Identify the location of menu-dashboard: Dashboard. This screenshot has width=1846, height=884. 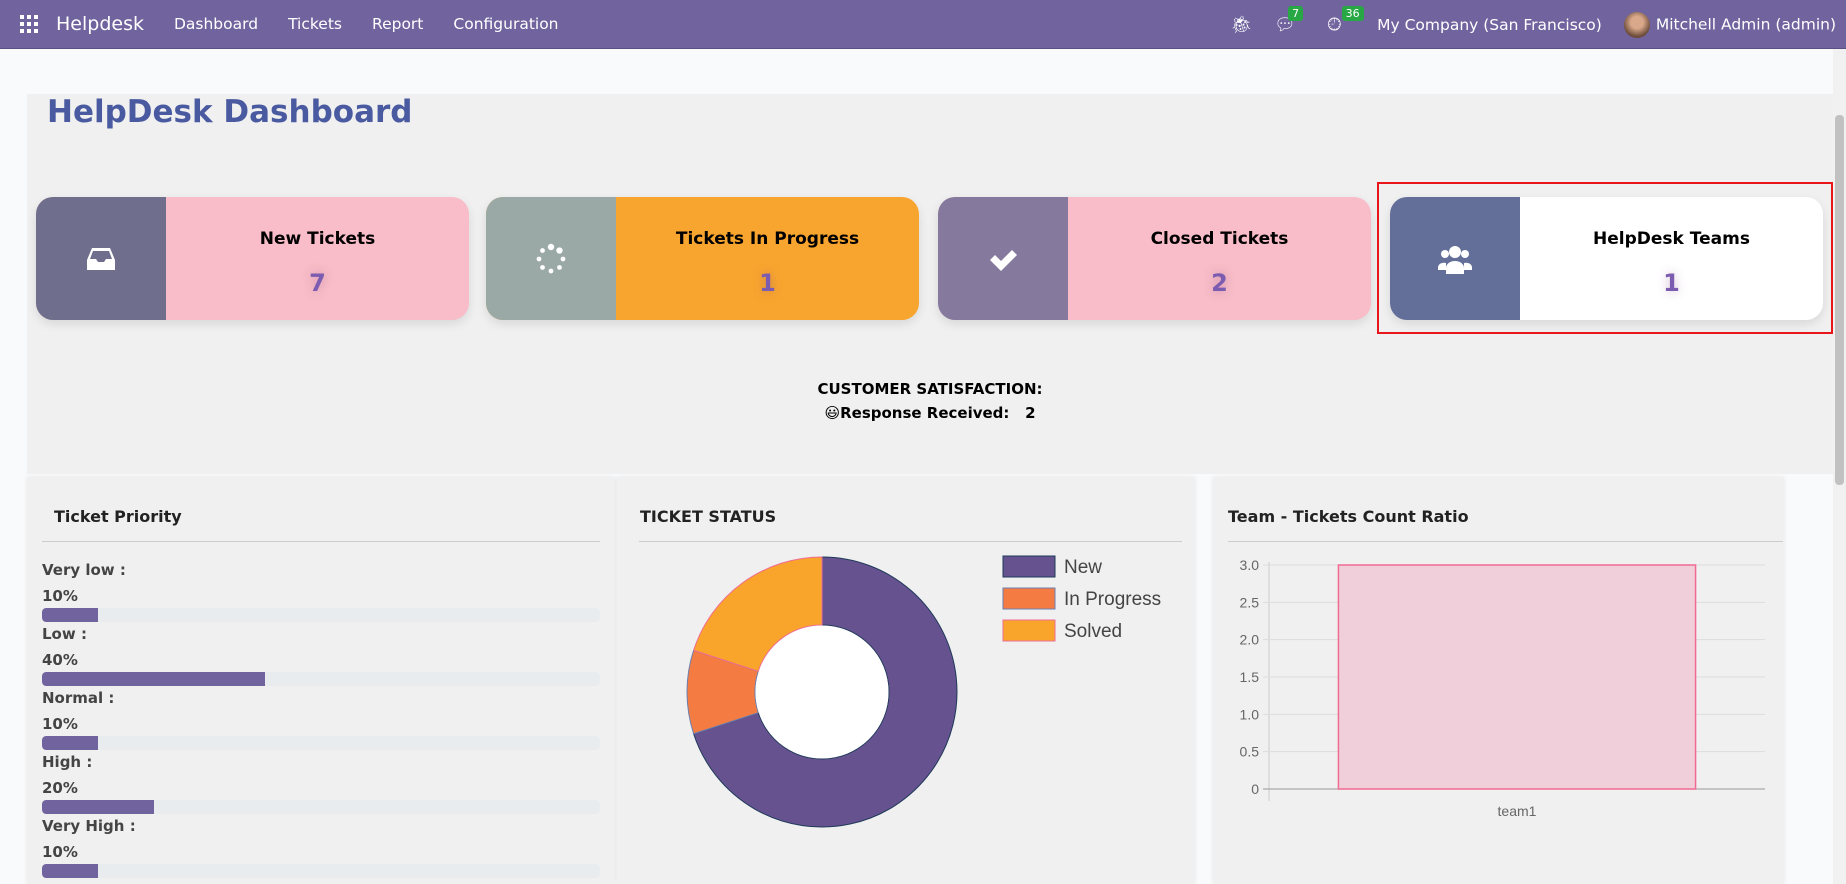
(216, 24).